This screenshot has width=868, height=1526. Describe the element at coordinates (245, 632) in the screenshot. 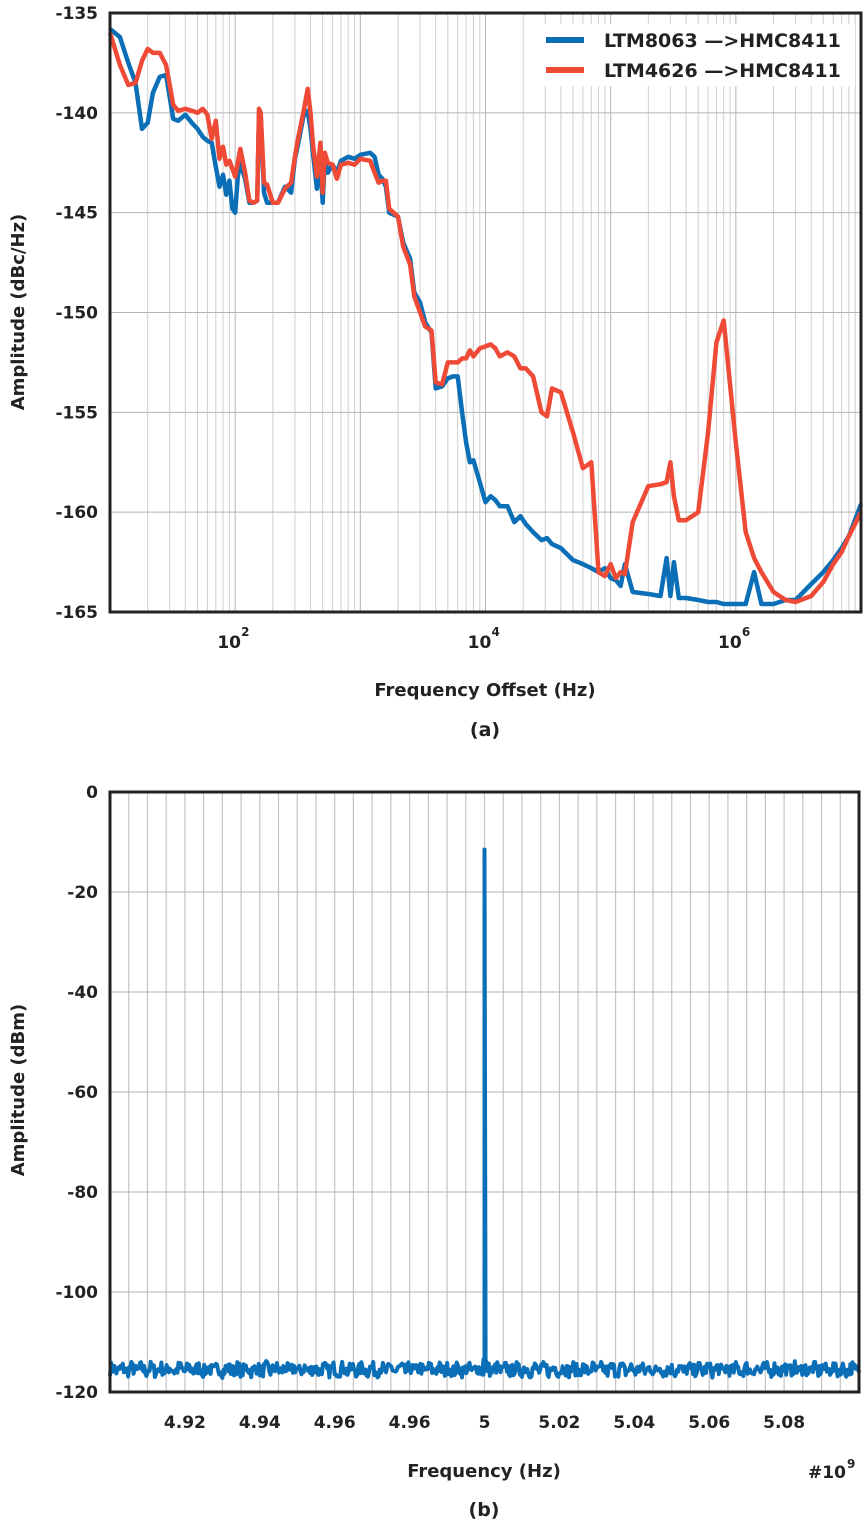

I see `x-tick-exponent-a: 2` at that location.